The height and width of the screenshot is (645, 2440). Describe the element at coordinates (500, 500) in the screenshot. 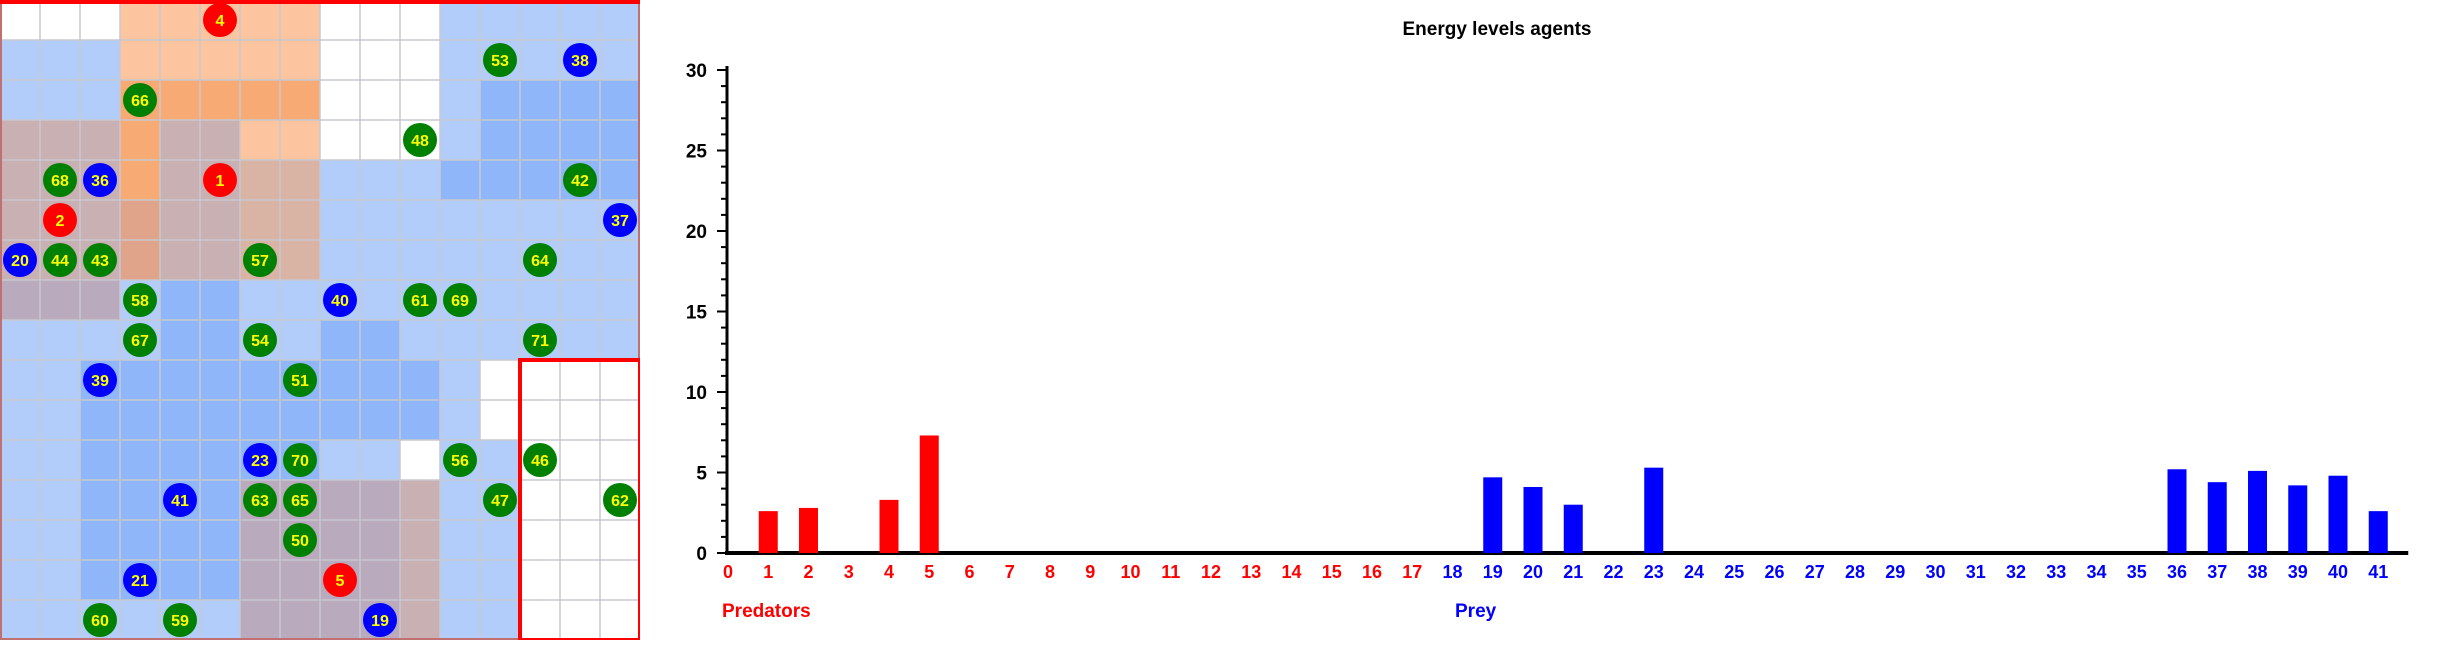

I see `grass-agent: 47` at that location.